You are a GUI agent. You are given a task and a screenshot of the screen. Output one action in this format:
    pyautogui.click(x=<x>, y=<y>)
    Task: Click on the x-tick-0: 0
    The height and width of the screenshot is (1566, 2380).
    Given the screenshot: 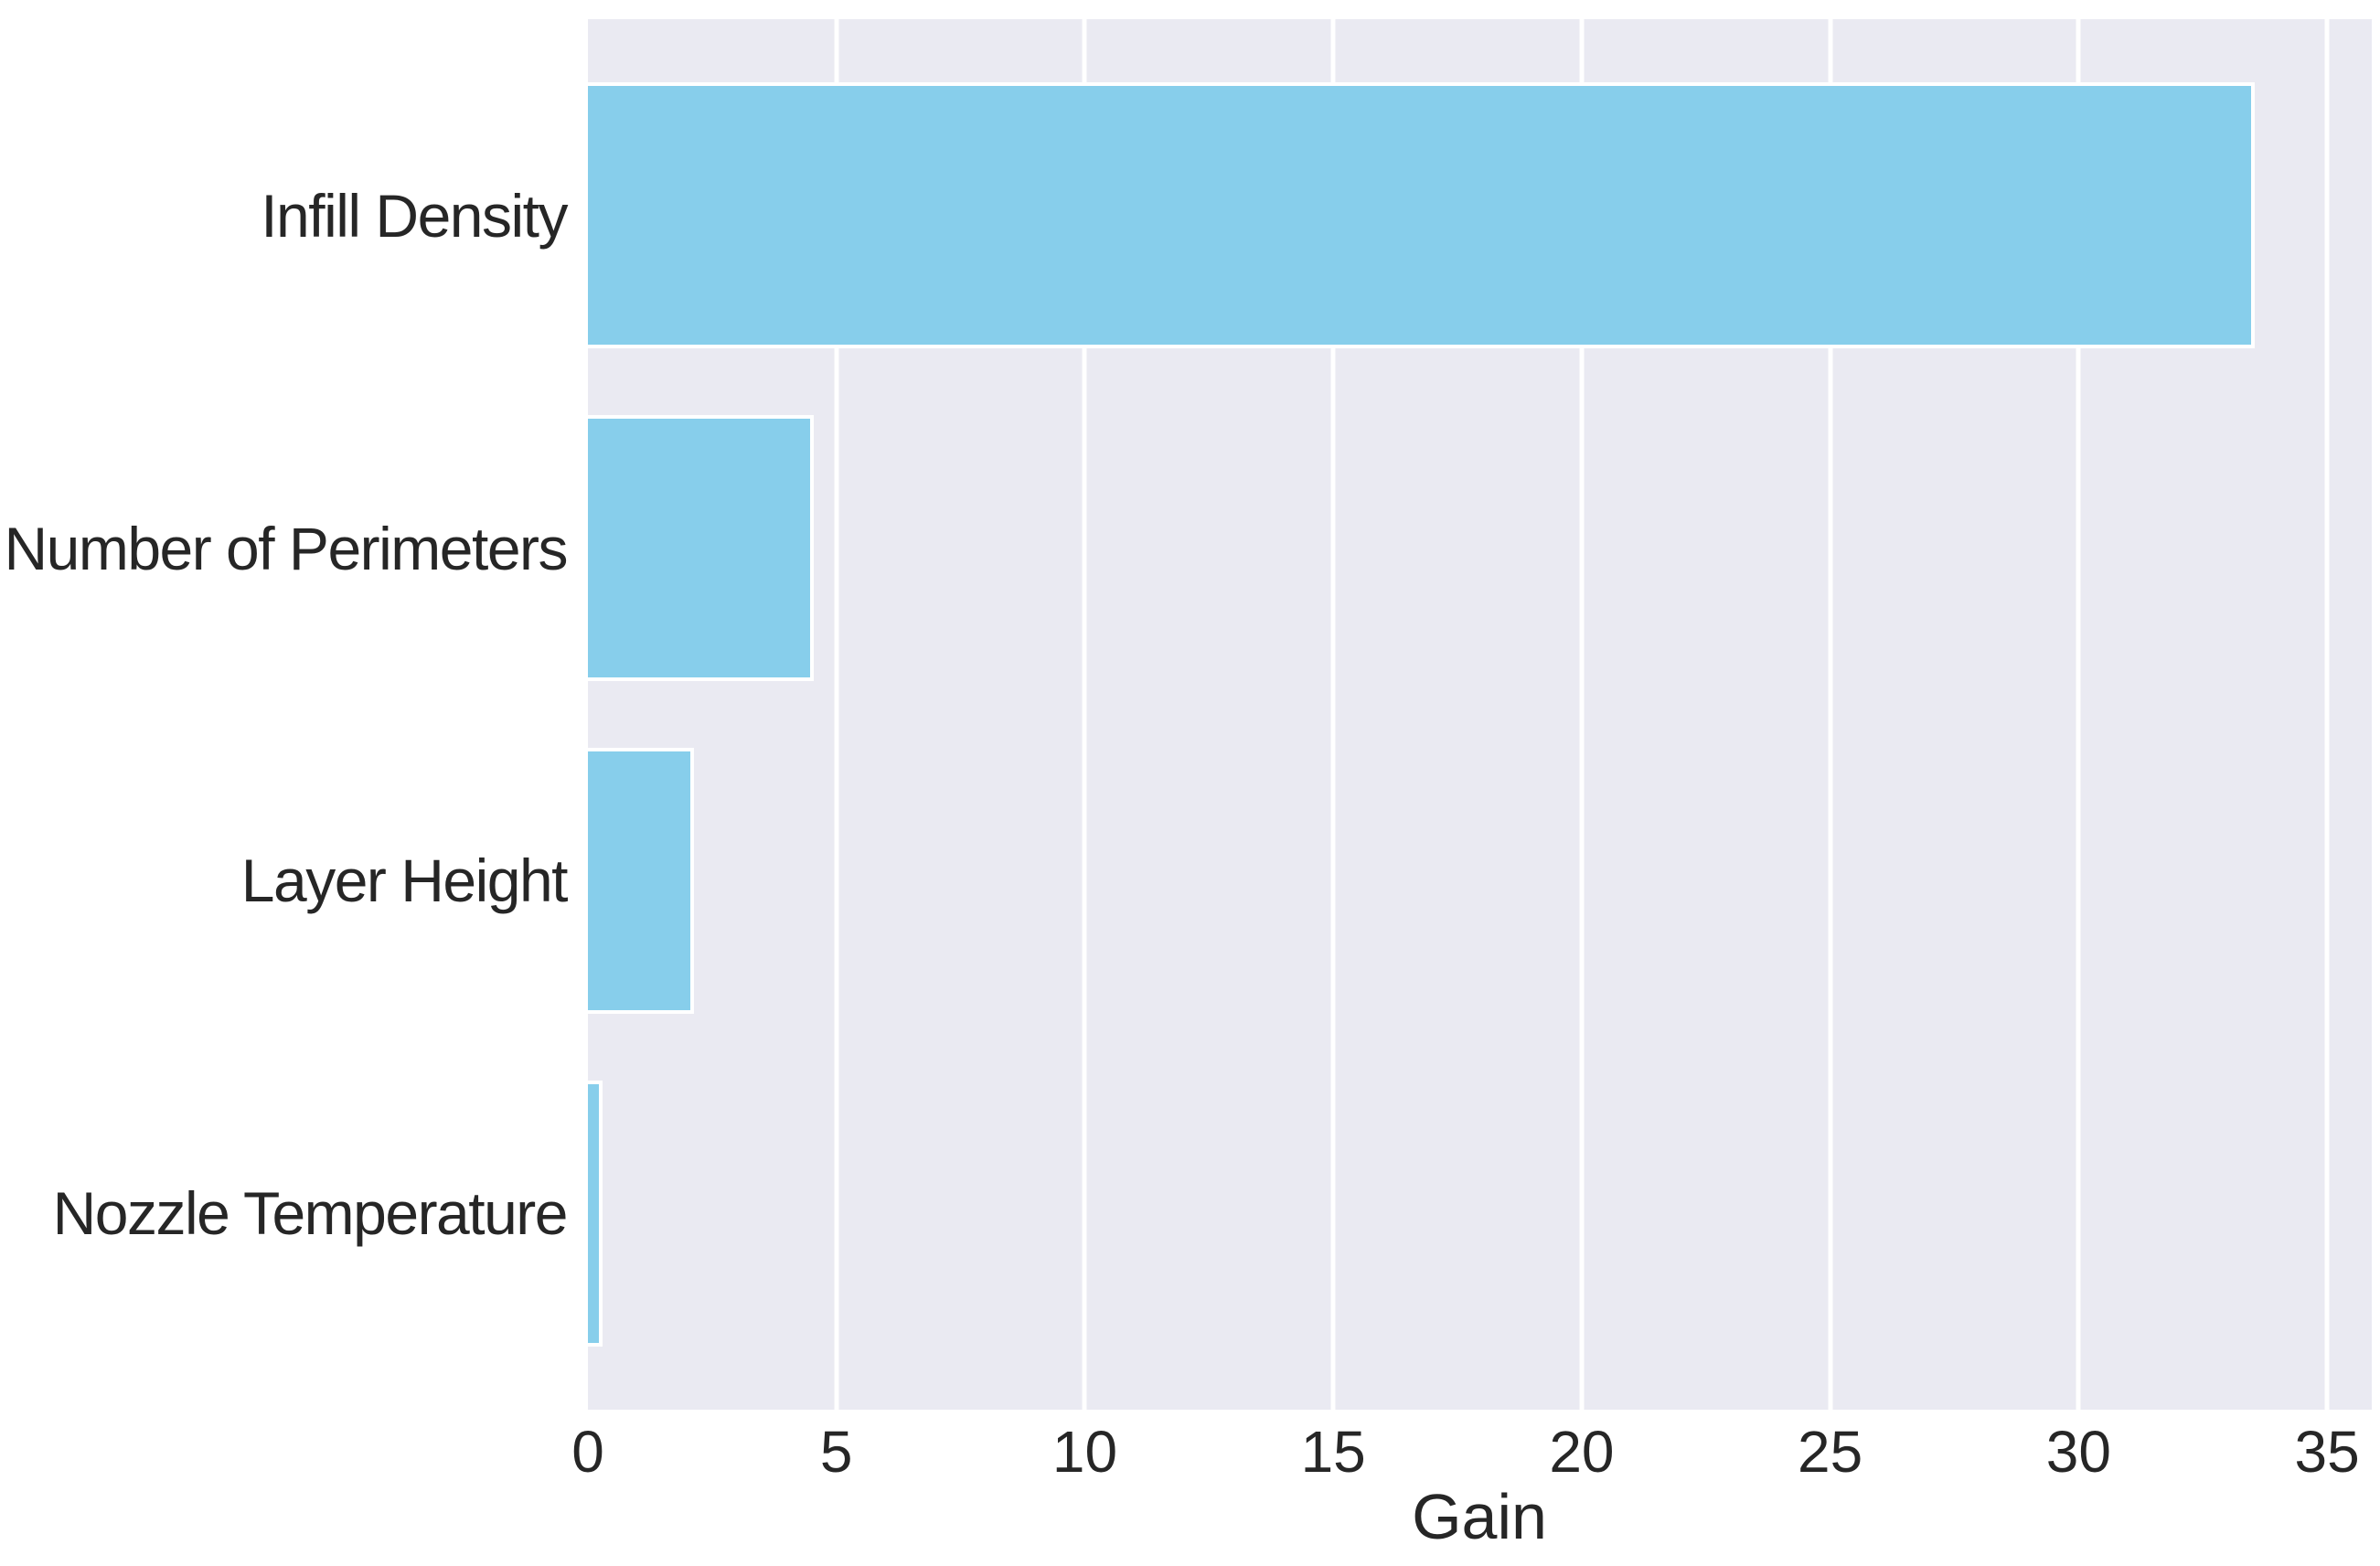 What is the action you would take?
    pyautogui.click(x=587, y=1452)
    